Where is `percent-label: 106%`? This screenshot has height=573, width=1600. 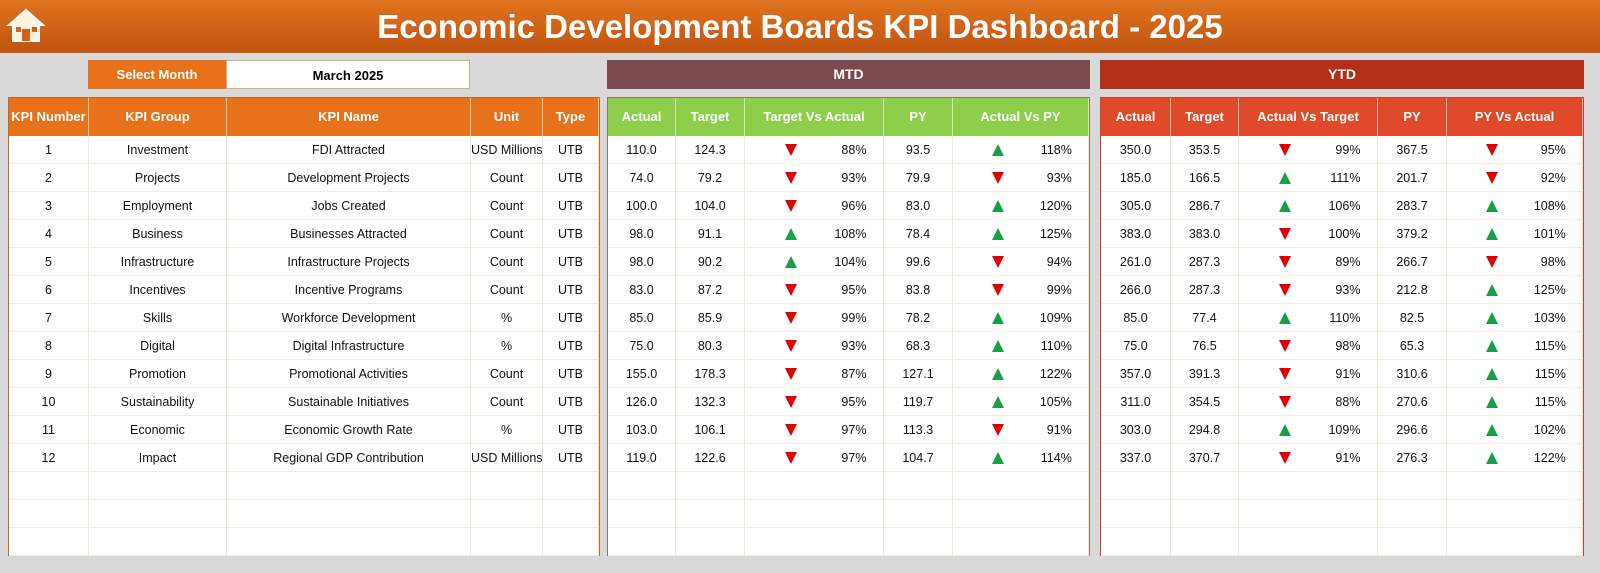 percent-label: 106% is located at coordinates (1344, 206).